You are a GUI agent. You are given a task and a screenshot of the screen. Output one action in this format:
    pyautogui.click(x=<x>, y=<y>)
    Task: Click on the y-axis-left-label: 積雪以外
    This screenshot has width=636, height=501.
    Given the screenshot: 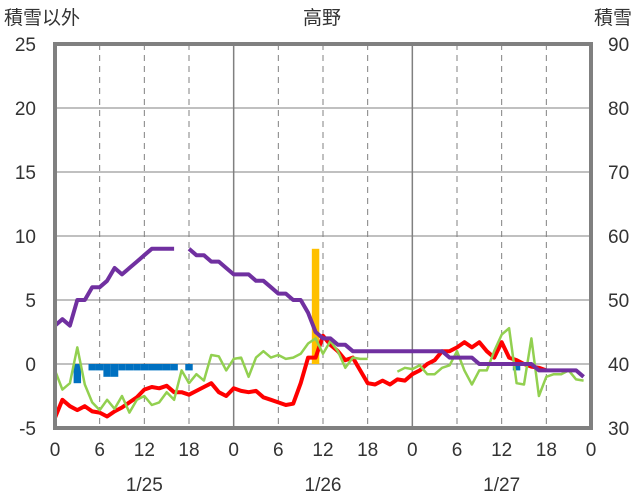 What is the action you would take?
    pyautogui.click(x=42, y=18)
    